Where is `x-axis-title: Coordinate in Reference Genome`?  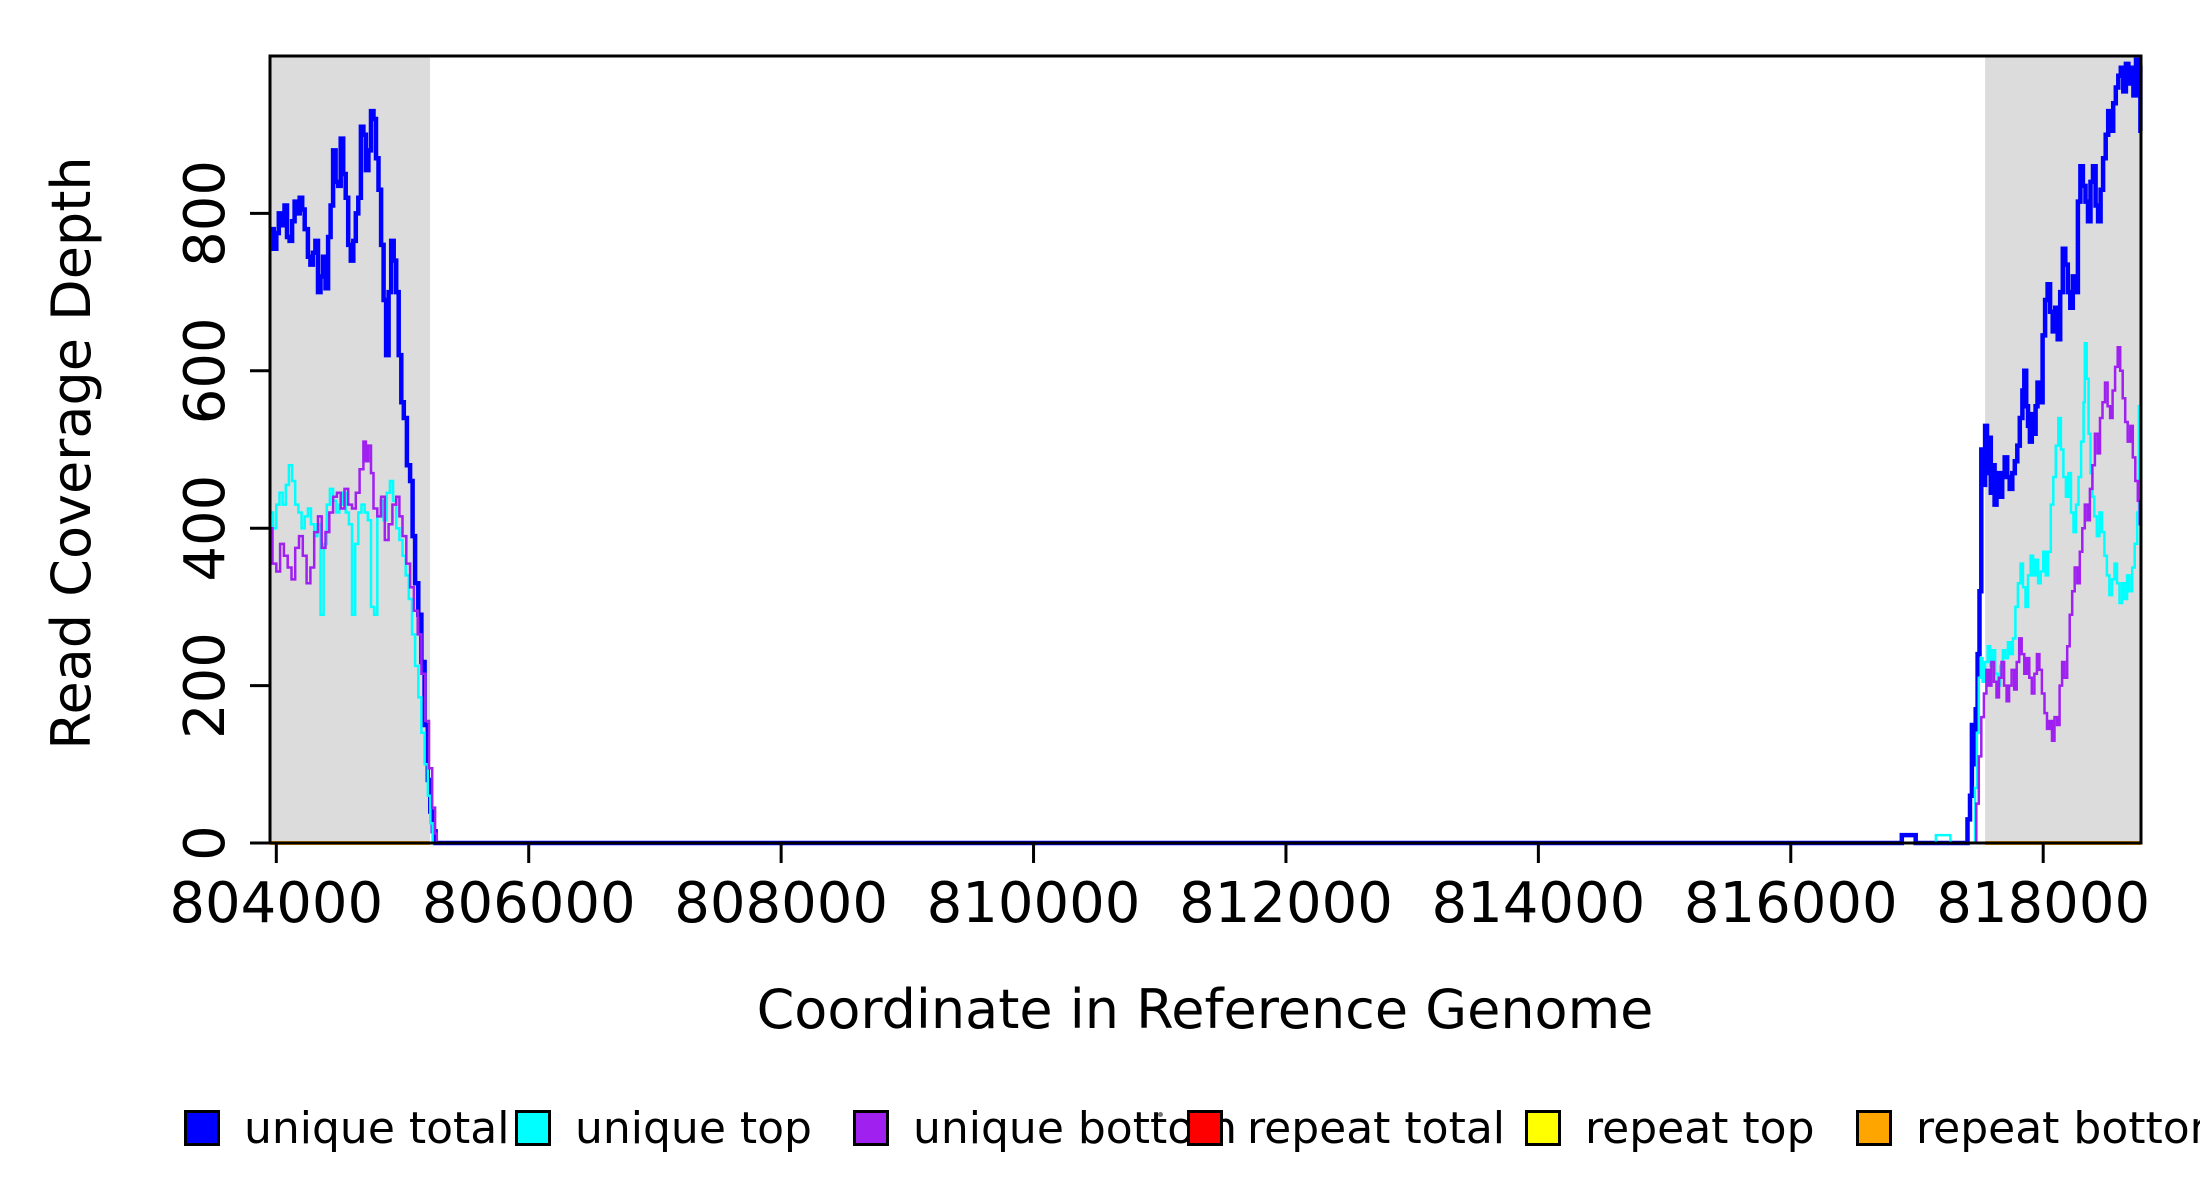 x-axis-title: Coordinate in Reference Genome is located at coordinates (1205, 1009).